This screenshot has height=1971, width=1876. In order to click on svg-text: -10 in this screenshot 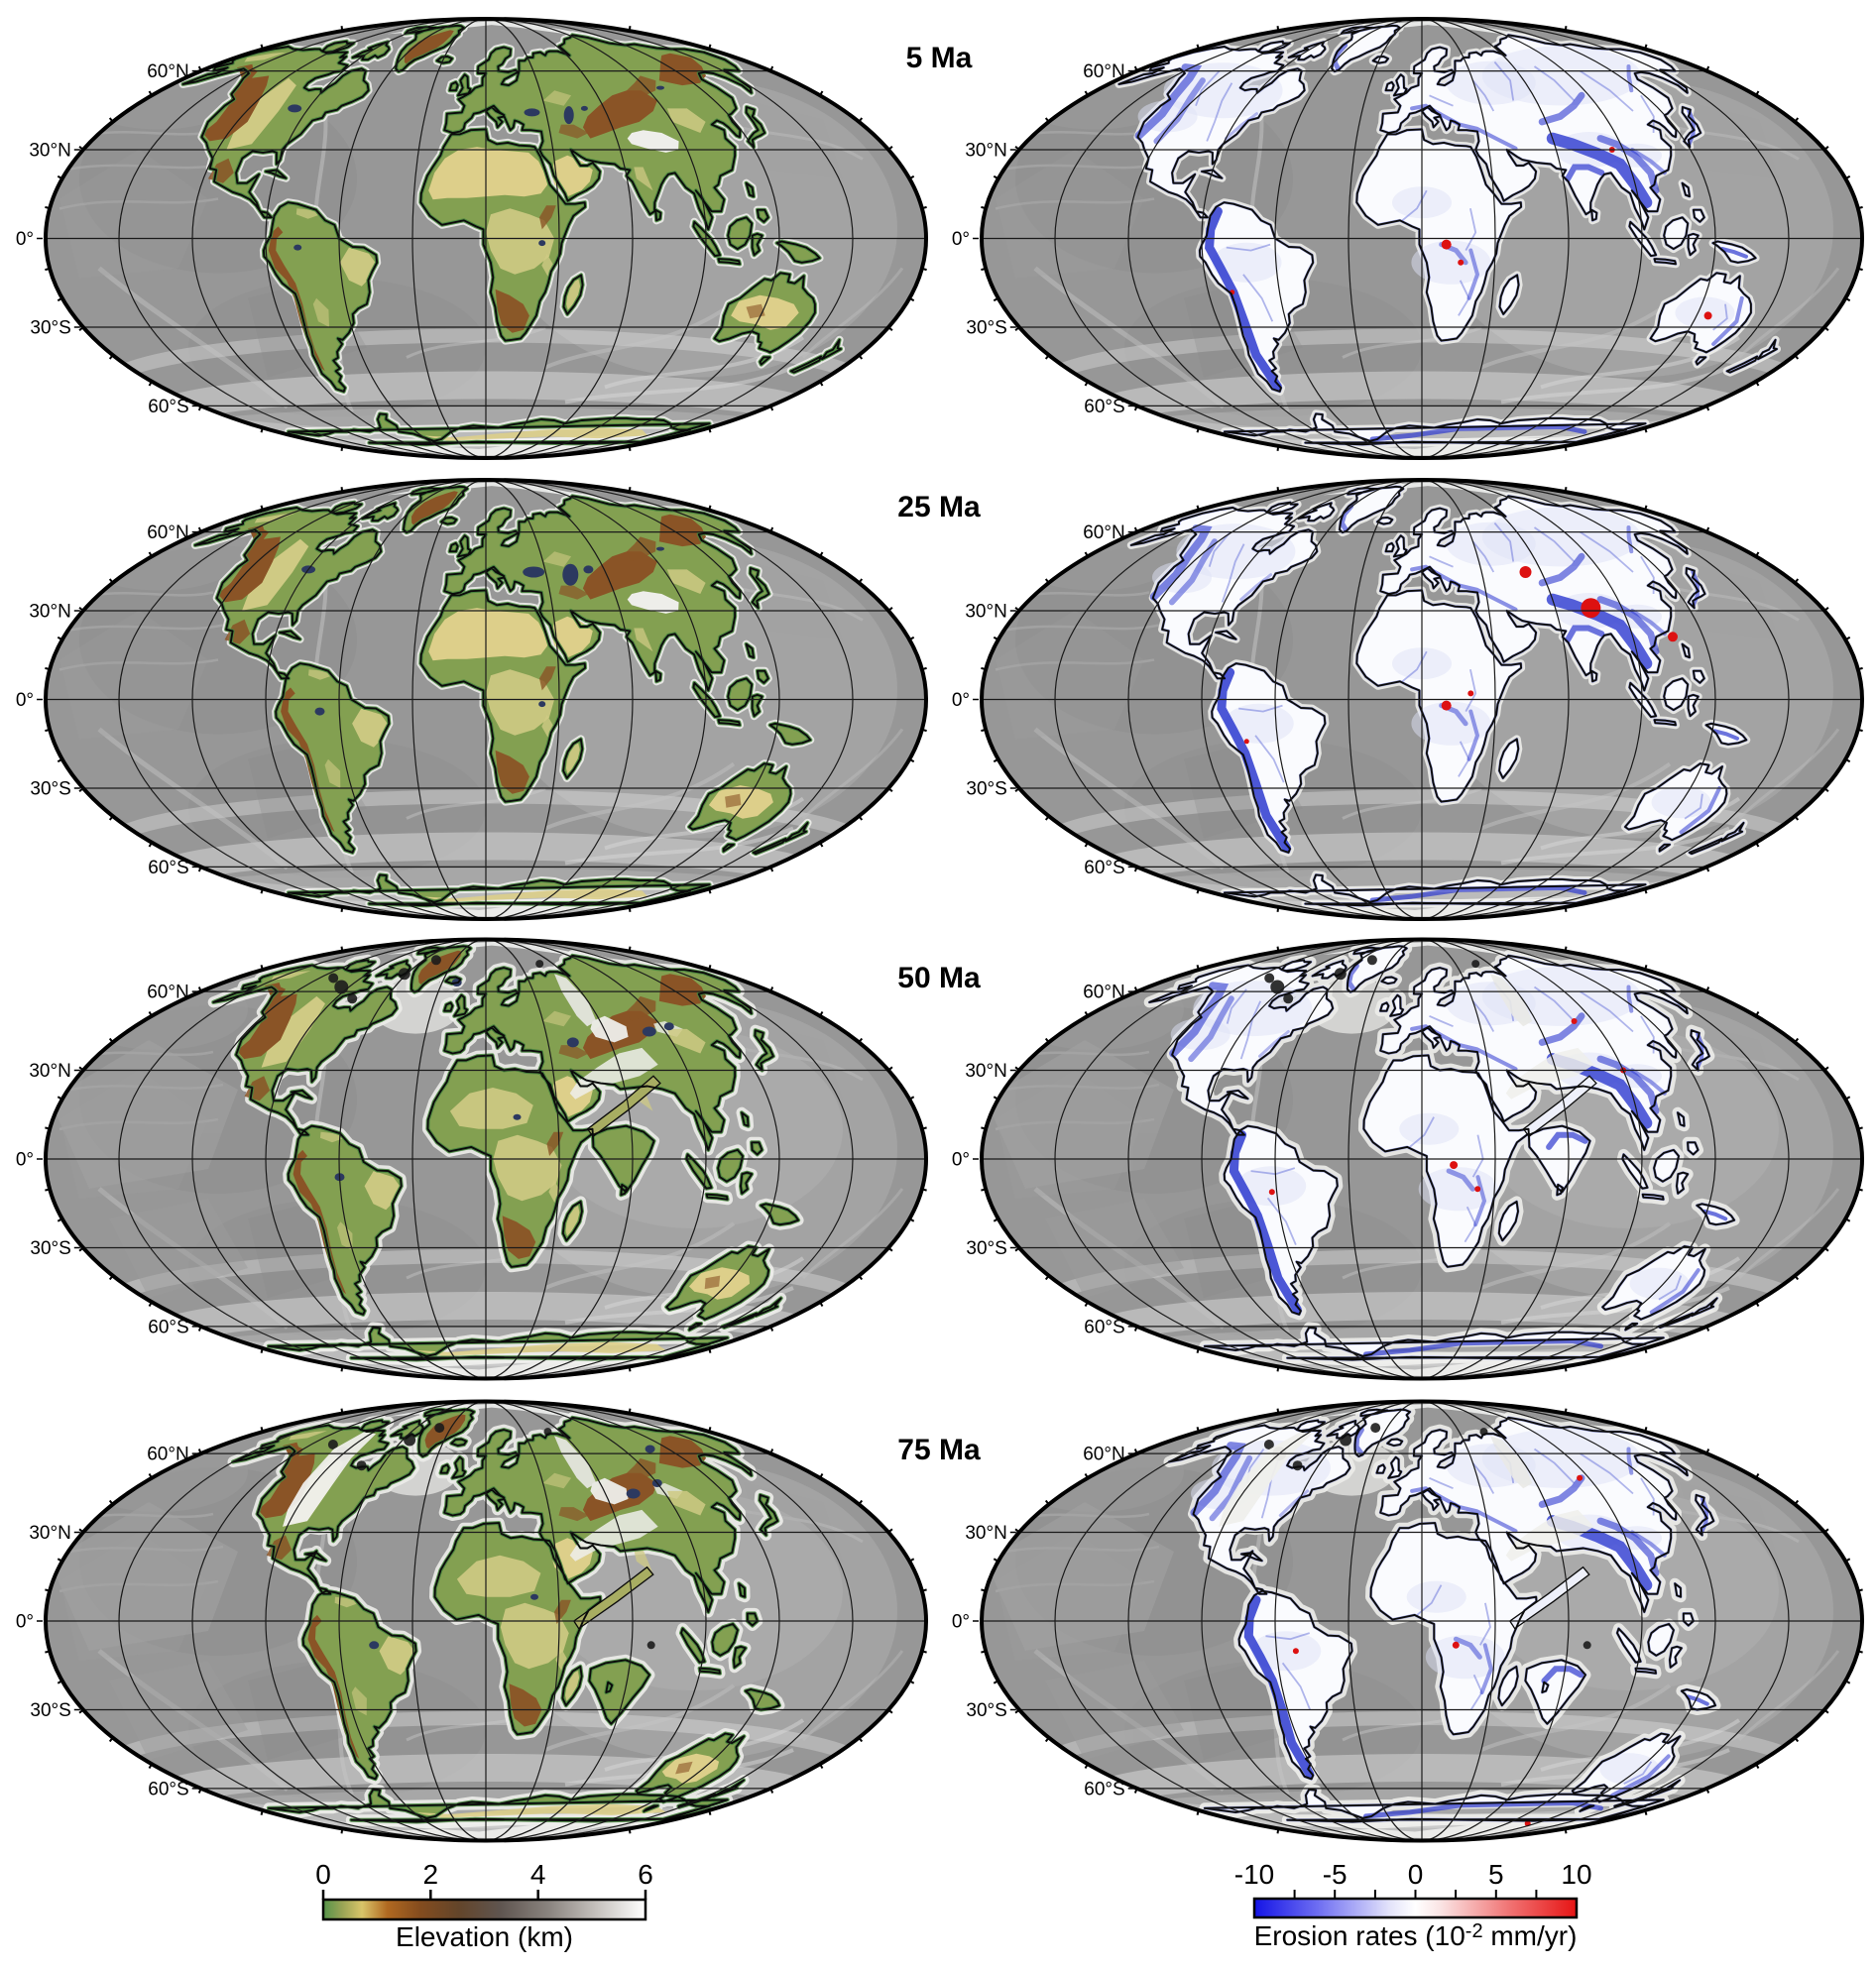, I will do `click(1254, 1874)`.